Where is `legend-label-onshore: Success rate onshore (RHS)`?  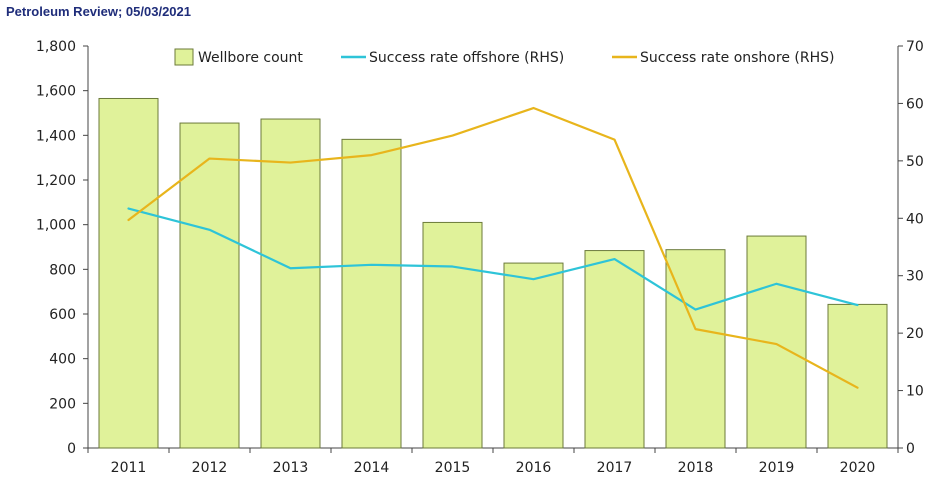
legend-label-onshore: Success rate onshore (RHS) is located at coordinates (737, 58).